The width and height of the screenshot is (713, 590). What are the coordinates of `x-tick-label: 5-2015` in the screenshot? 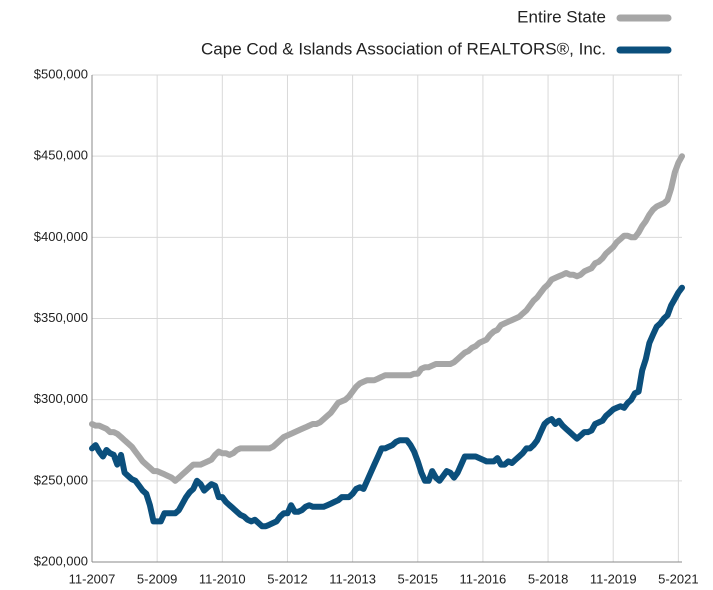 It's located at (418, 578).